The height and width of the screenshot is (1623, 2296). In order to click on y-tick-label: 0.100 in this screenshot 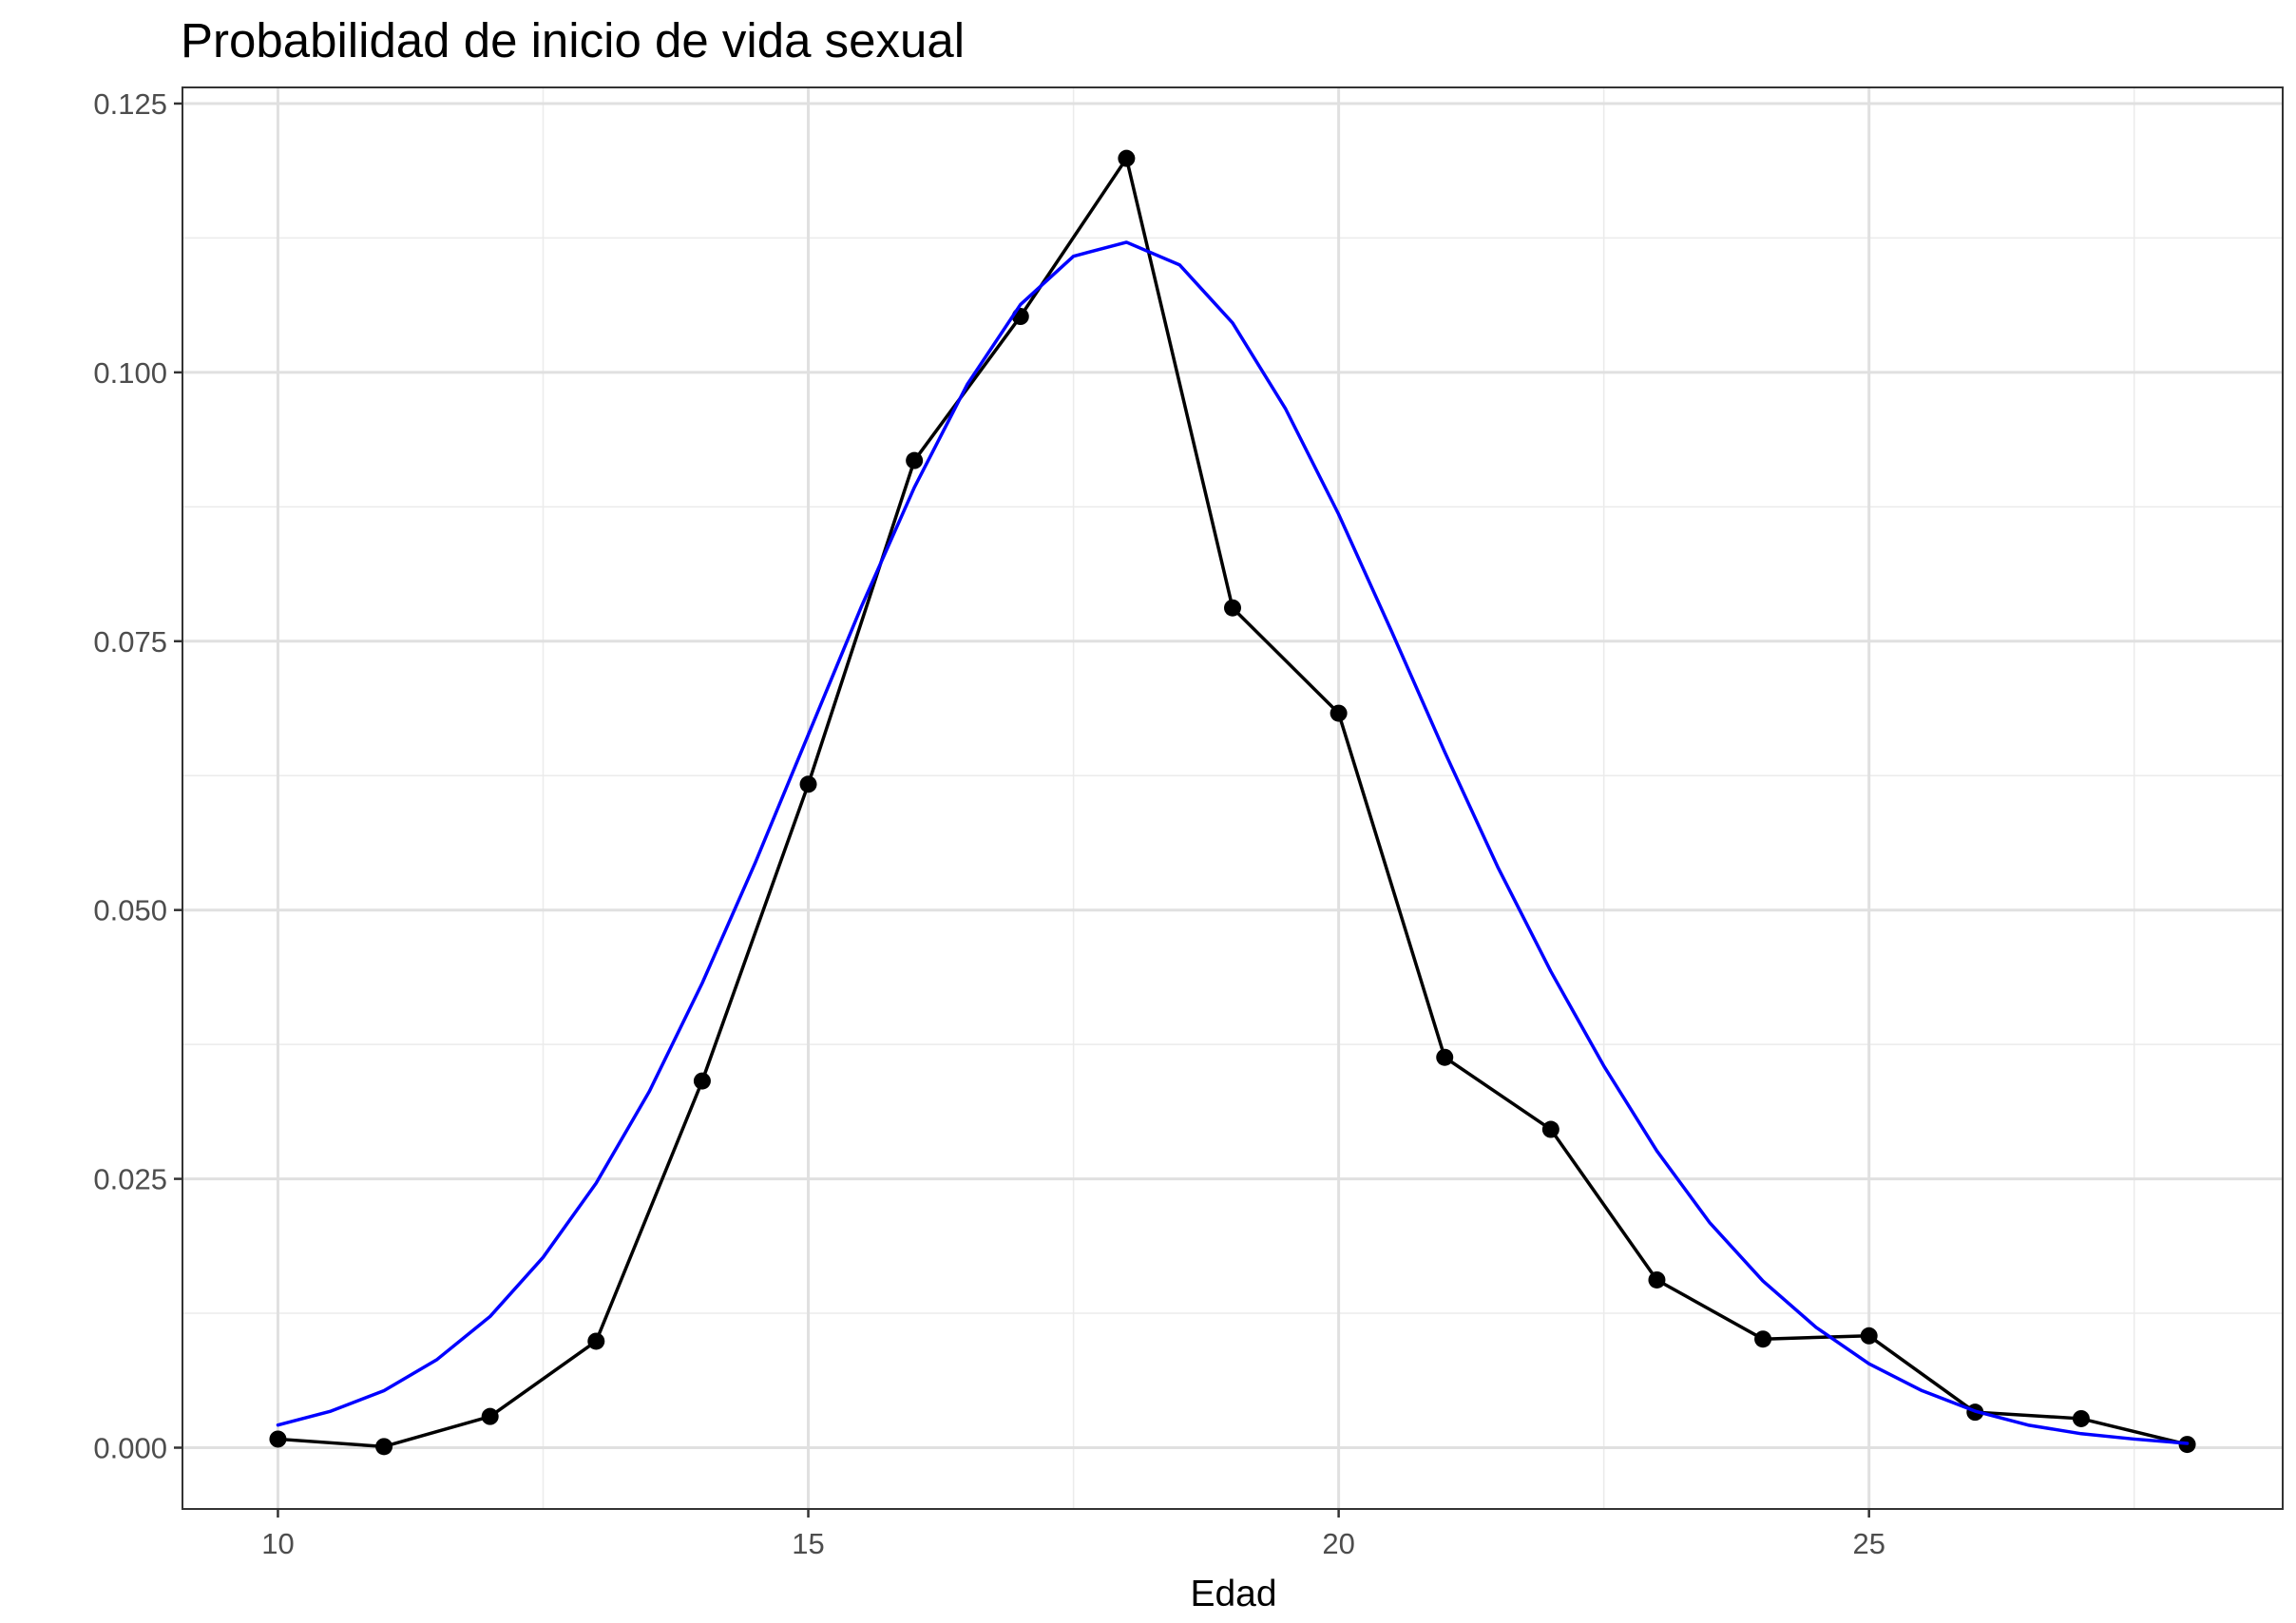, I will do `click(130, 373)`.